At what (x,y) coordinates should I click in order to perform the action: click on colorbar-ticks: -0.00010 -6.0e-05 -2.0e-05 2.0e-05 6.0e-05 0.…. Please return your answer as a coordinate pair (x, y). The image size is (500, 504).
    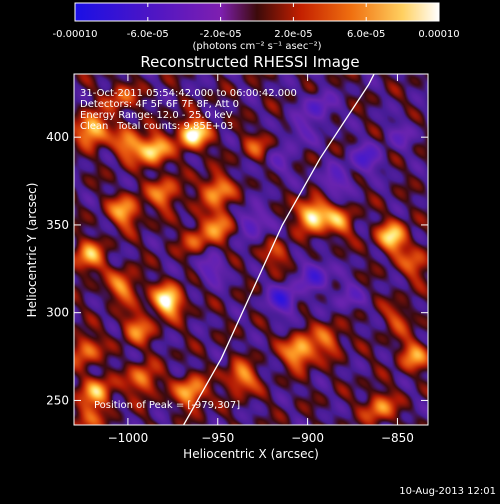
    Looking at the image, I should click on (256, 21).